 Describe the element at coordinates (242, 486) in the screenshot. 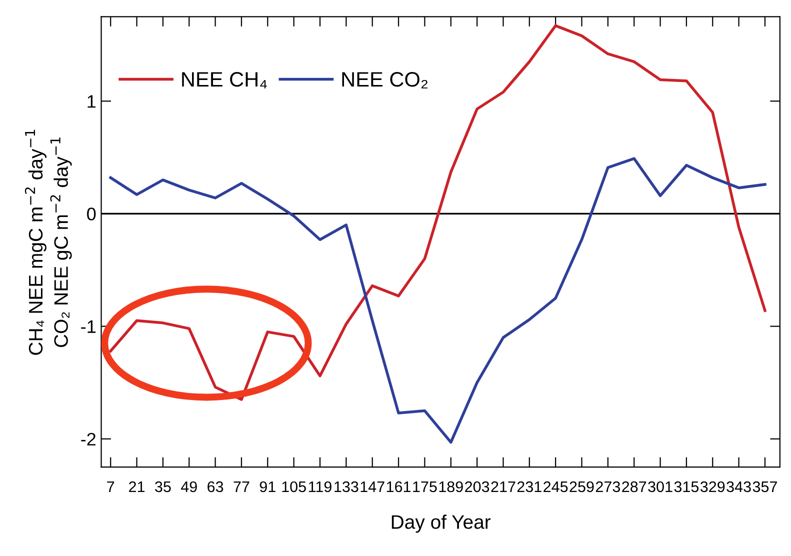

I see `x-tick-label: 77` at that location.